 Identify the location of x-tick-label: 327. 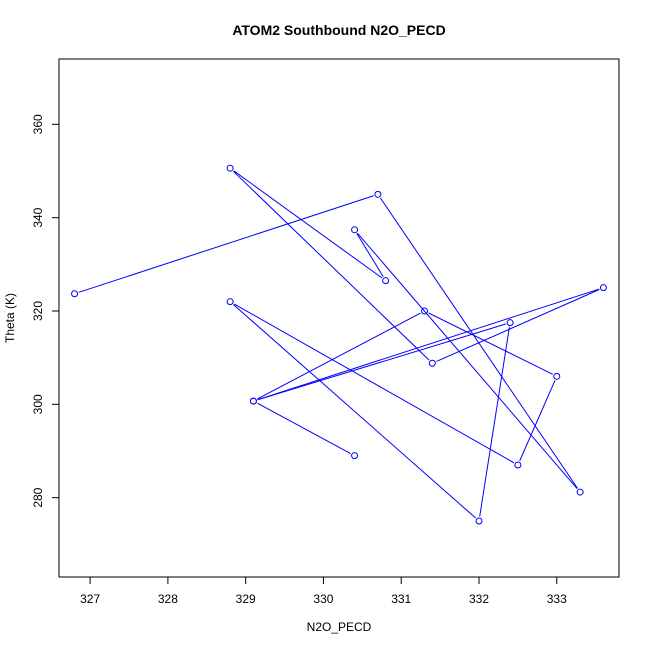
(90, 599).